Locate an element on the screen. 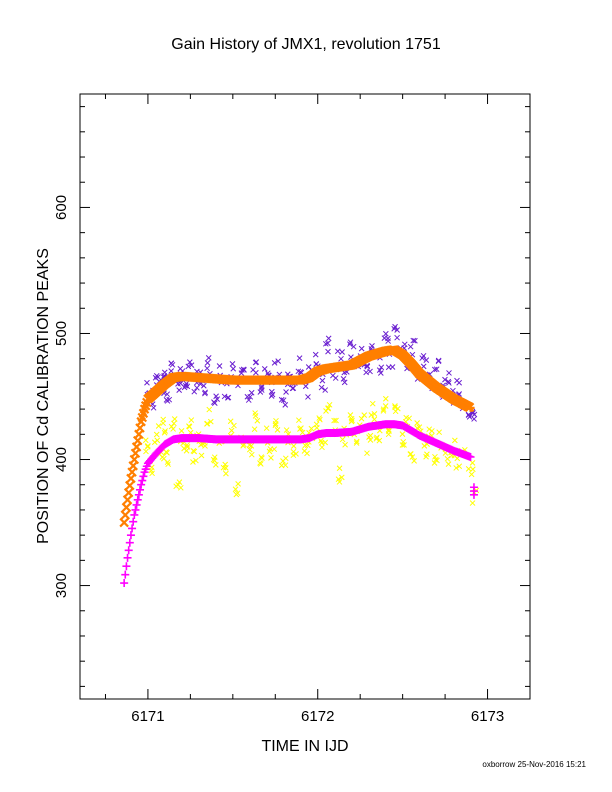 The width and height of the screenshot is (612, 792). x-axis-label: TIME IN IJD is located at coordinates (305, 746).